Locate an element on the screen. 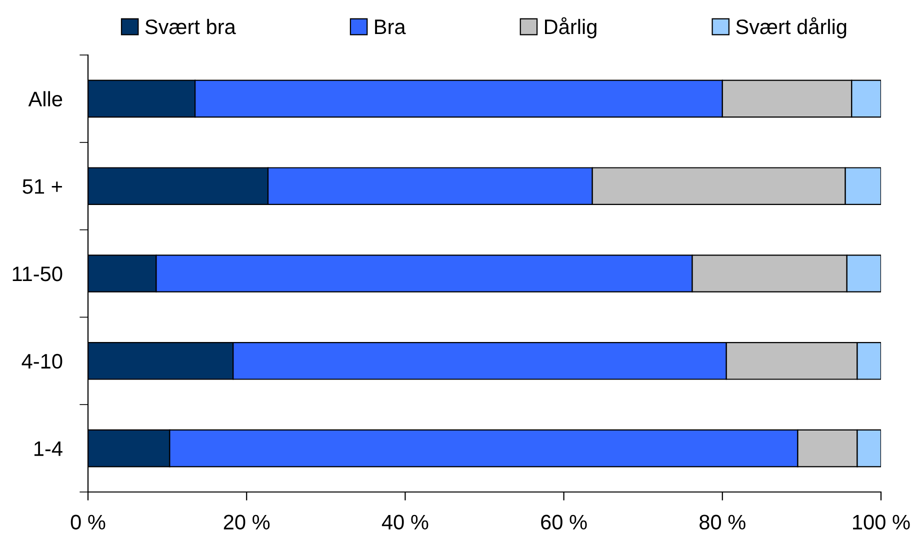 This screenshot has width=916, height=543. legend-label: Svært bra is located at coordinates (190, 26).